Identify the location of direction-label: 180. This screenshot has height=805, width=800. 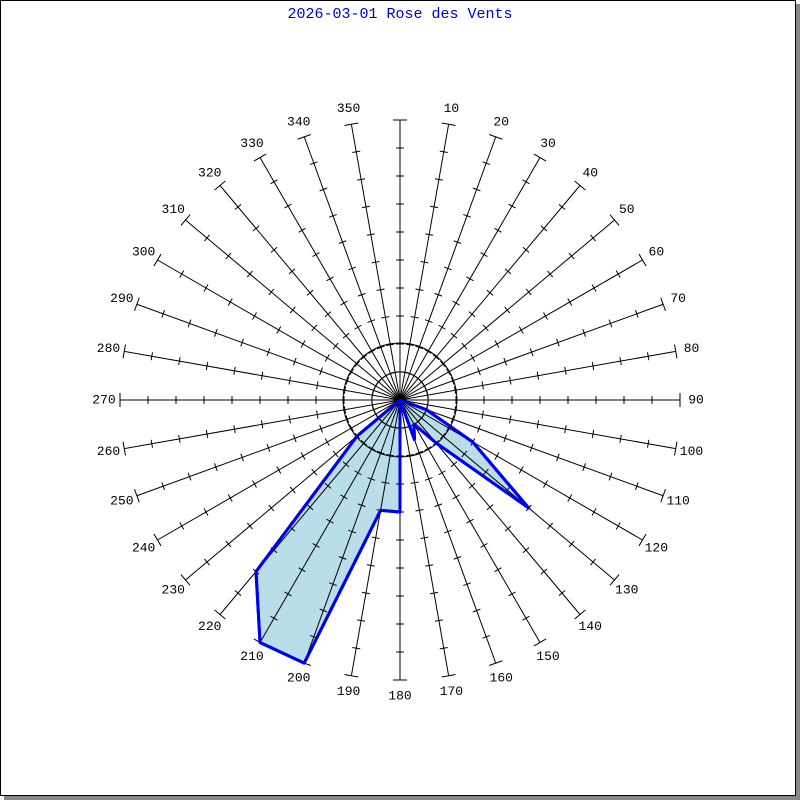
(399, 695).